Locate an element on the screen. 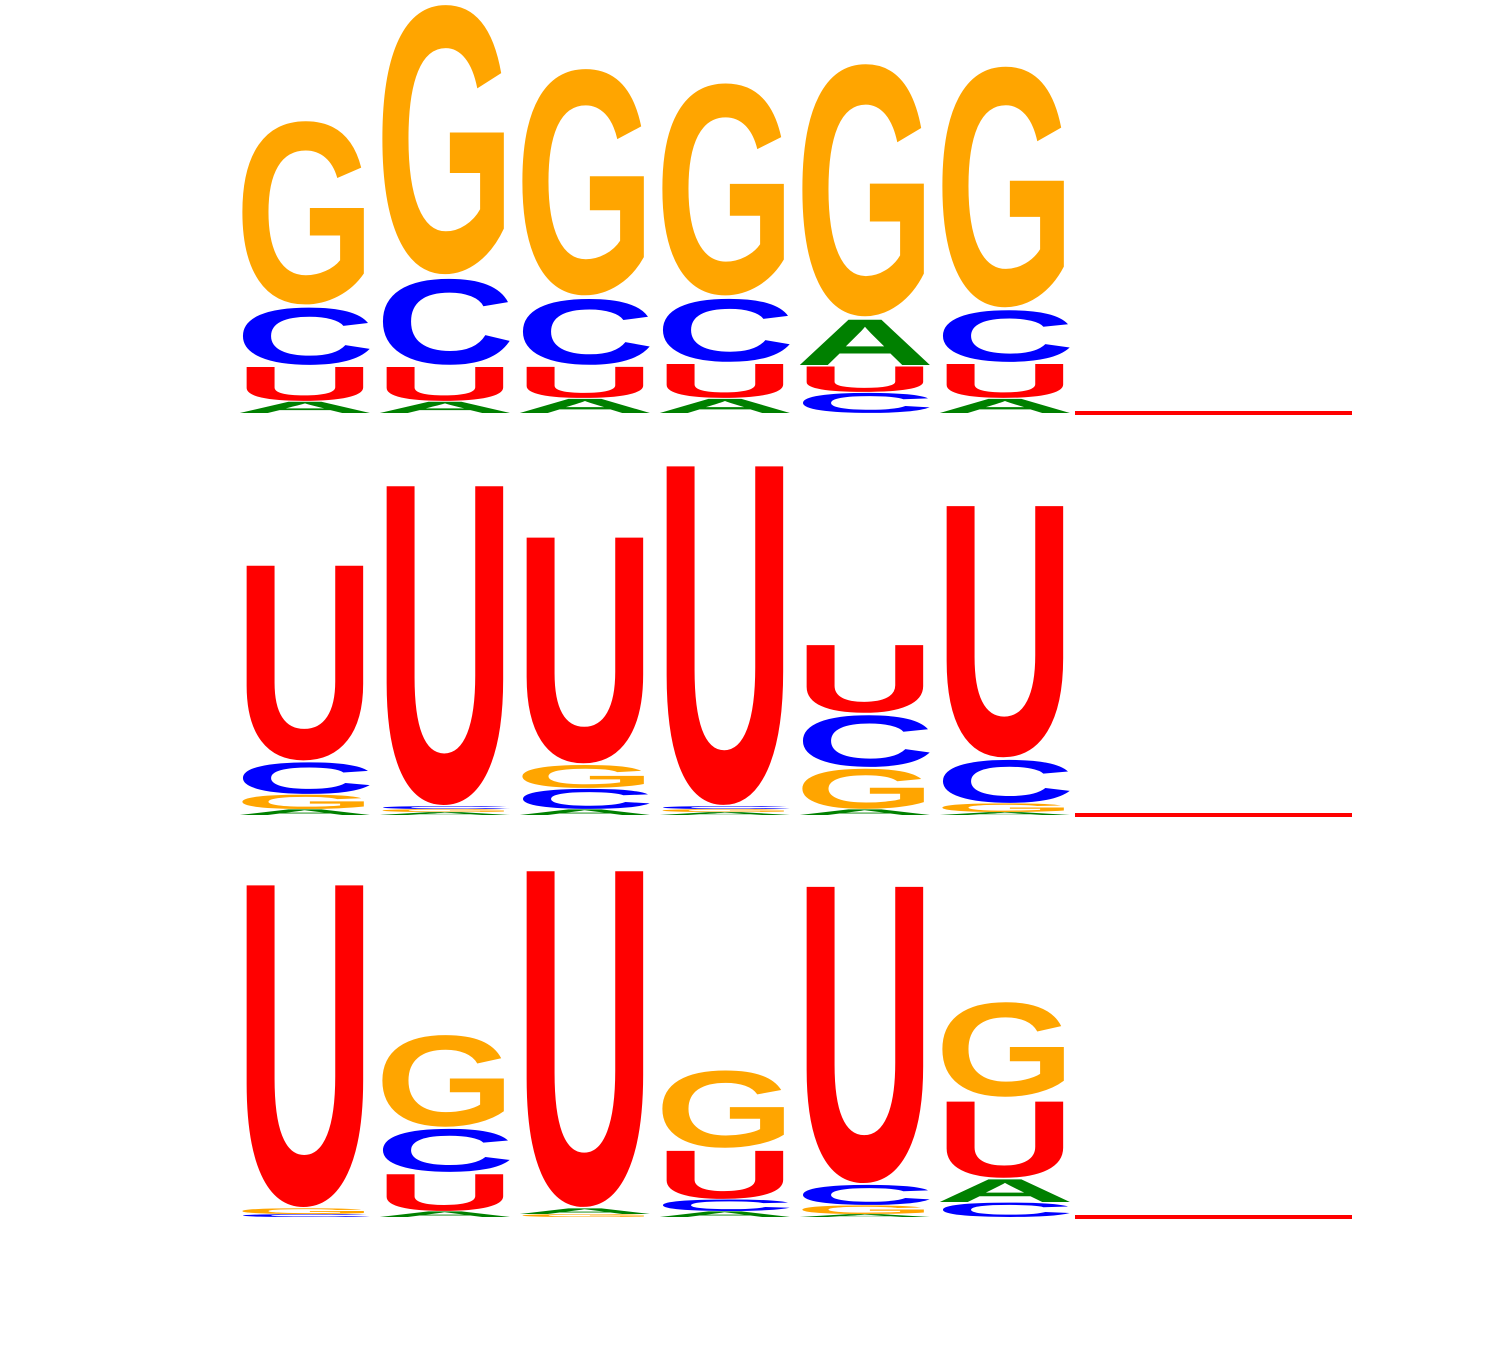  logo-1-pos-4-A-glyph: A is located at coordinates (725, 406).